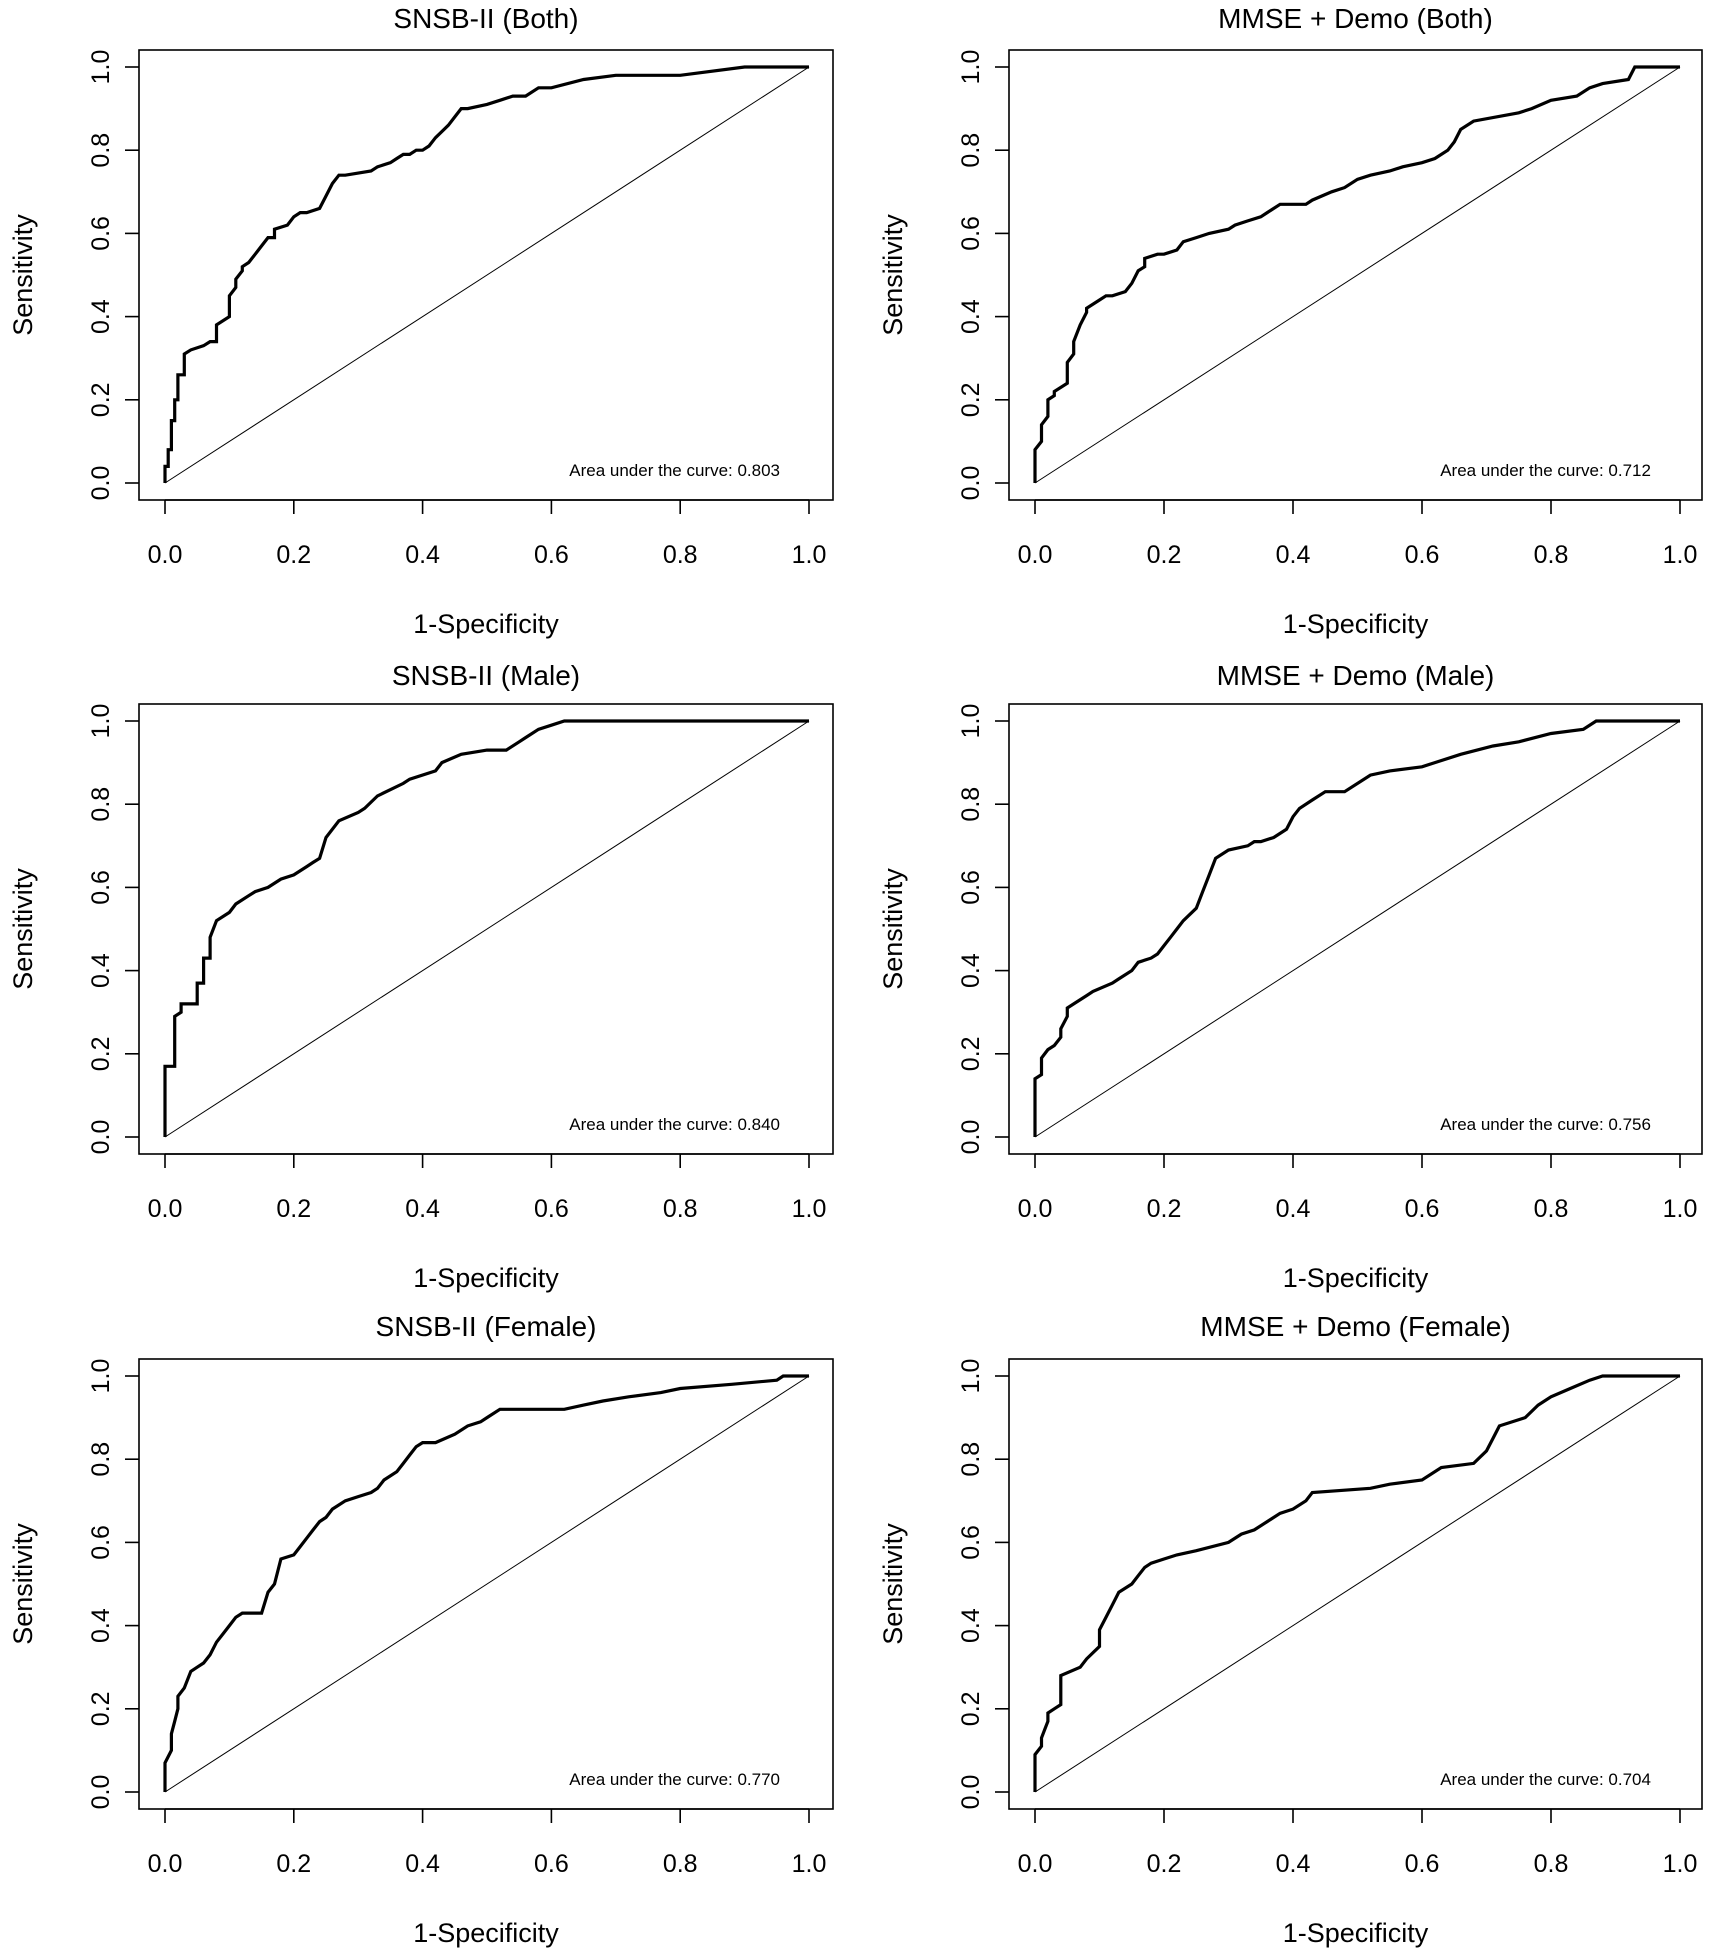 The height and width of the screenshot is (1953, 1712). Describe the element at coordinates (485, 18) in the screenshot. I see `chart-title: SNSB-II (Both)` at that location.